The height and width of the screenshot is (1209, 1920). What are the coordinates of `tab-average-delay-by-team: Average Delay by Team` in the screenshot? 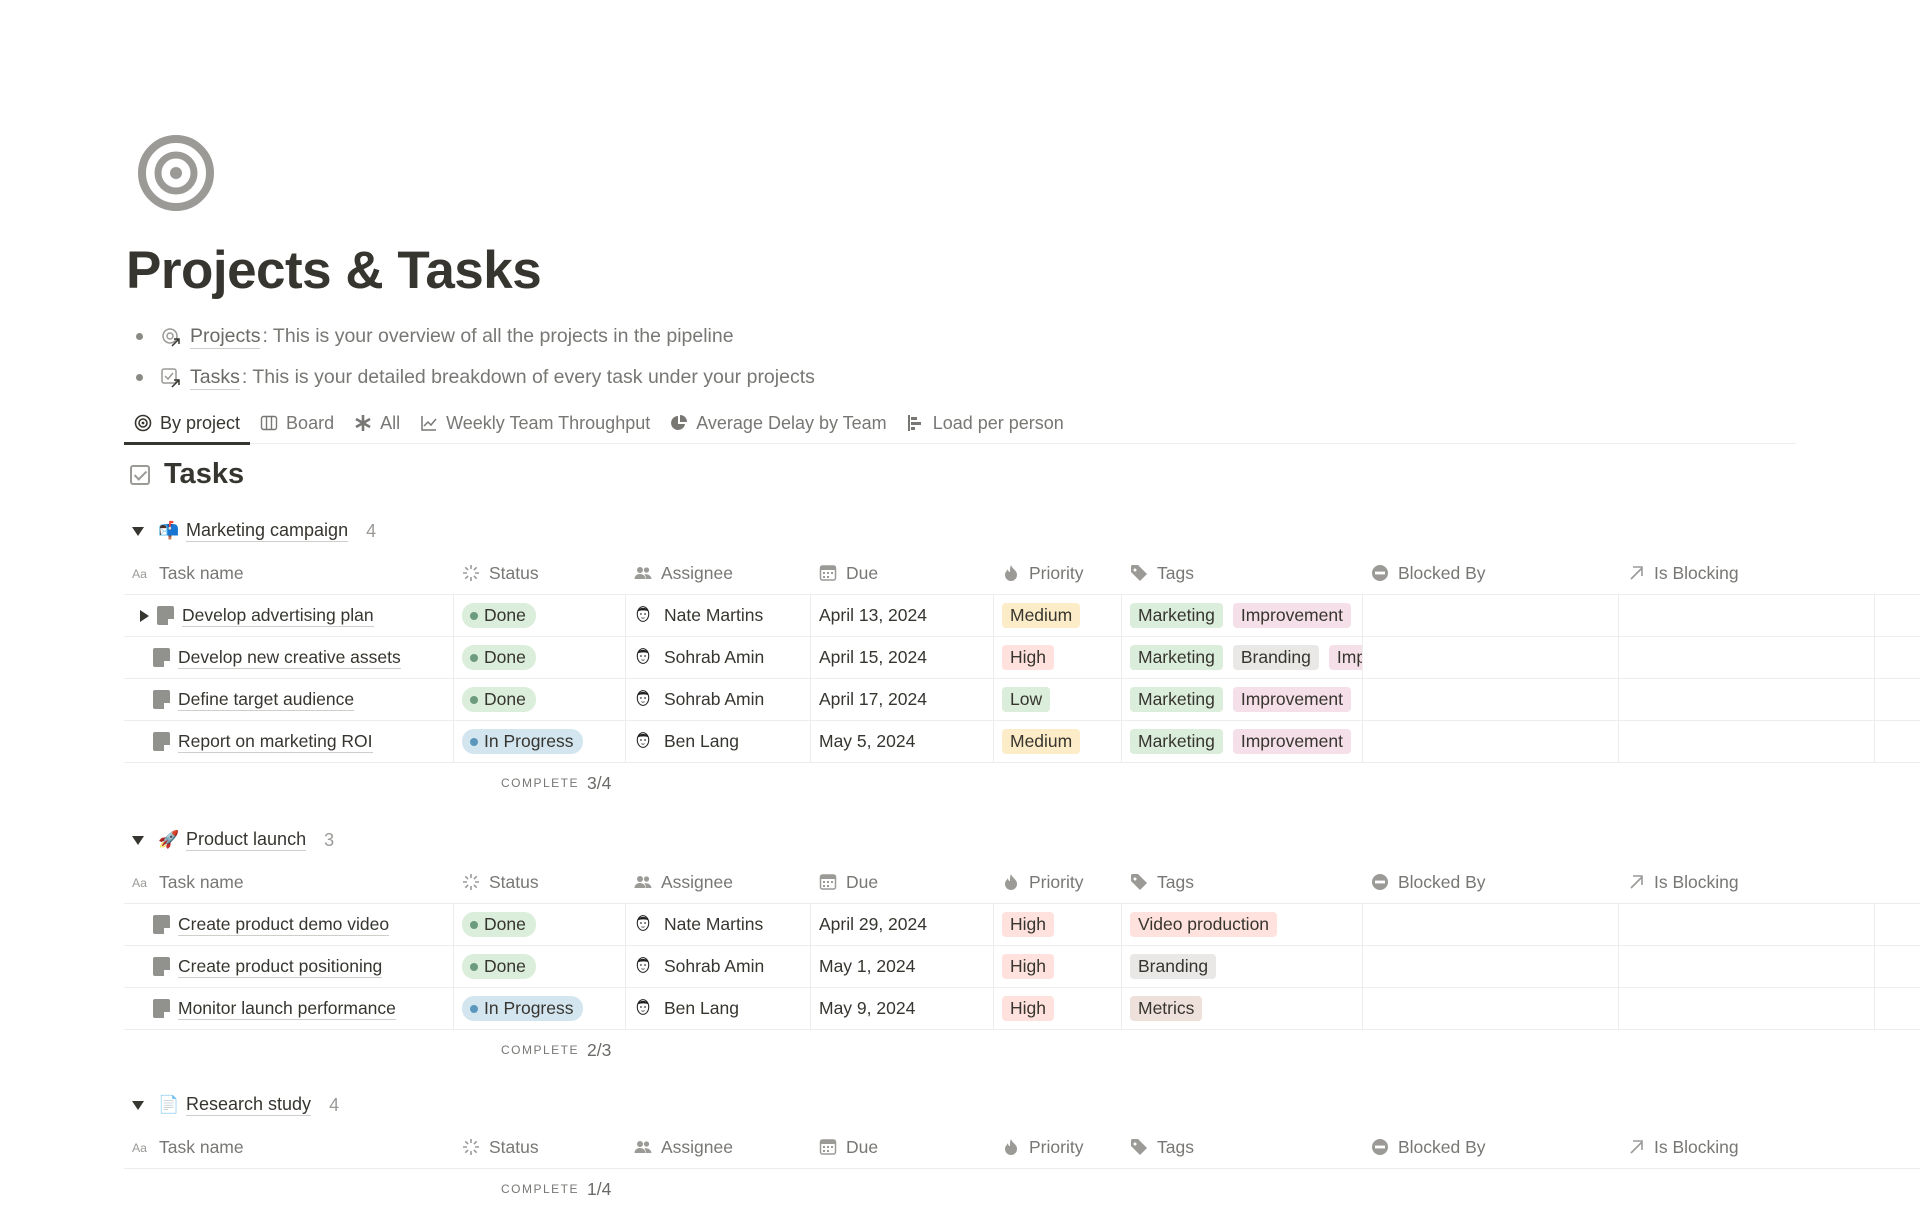 It's located at (778, 423).